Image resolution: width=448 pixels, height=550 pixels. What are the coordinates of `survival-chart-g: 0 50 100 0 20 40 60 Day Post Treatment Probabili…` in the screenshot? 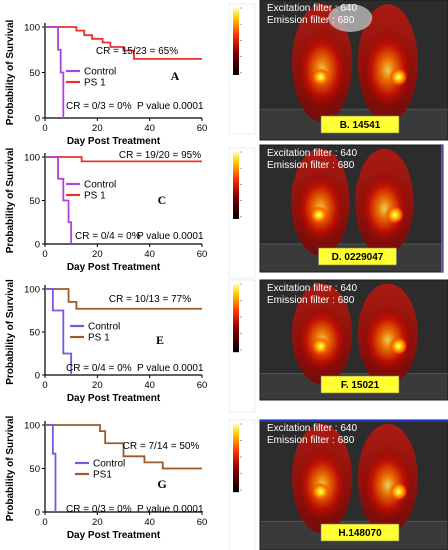 It's located at (106, 478).